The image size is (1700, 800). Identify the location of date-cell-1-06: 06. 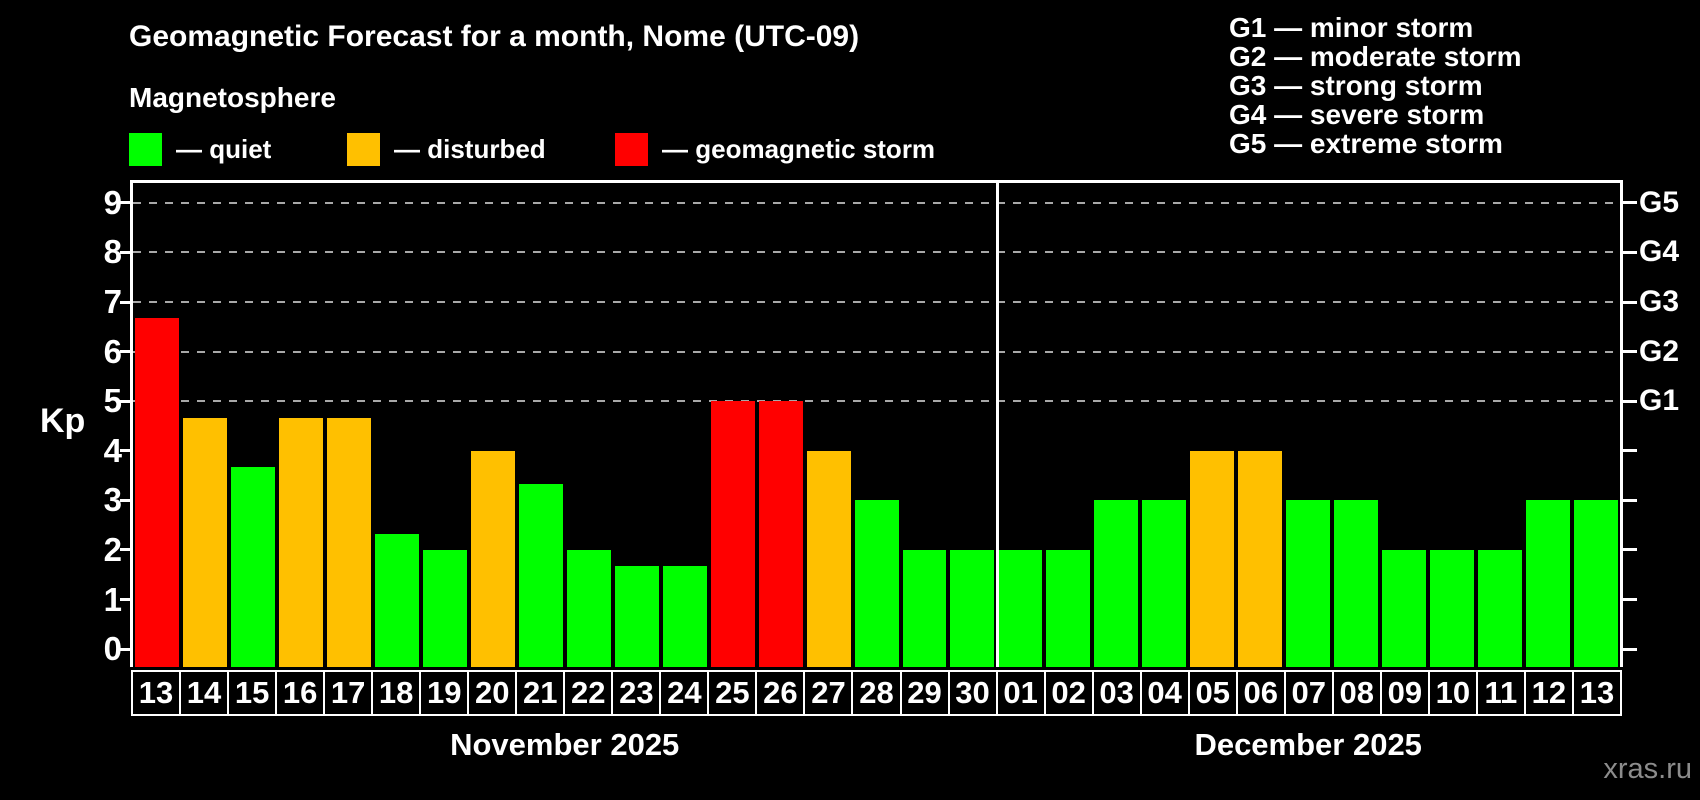
(1259, 693).